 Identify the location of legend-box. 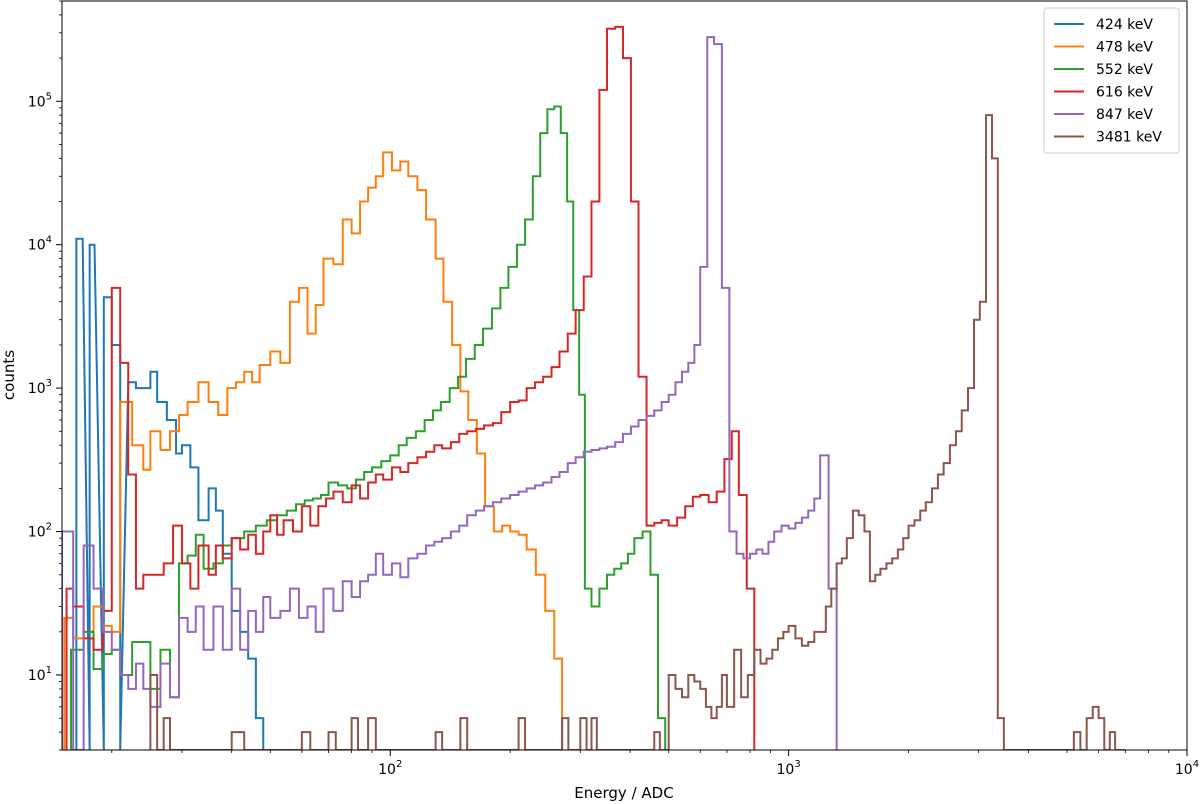
(1111, 80).